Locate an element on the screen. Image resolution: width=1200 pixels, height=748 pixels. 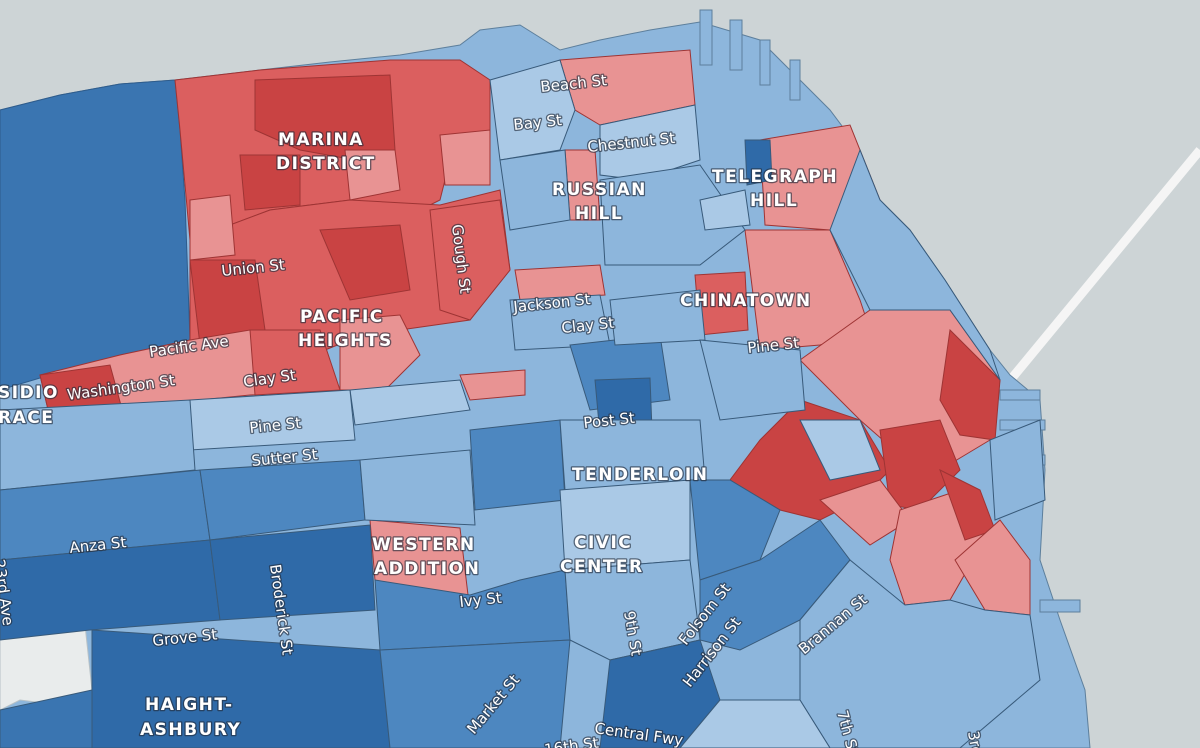
label-tenderloin: TENDERLOIN is located at coordinates (640, 475).